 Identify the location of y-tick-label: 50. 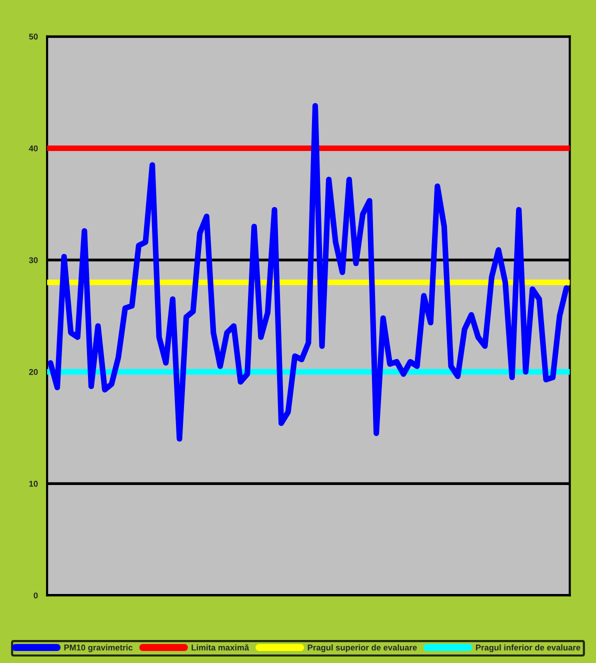
(33, 37).